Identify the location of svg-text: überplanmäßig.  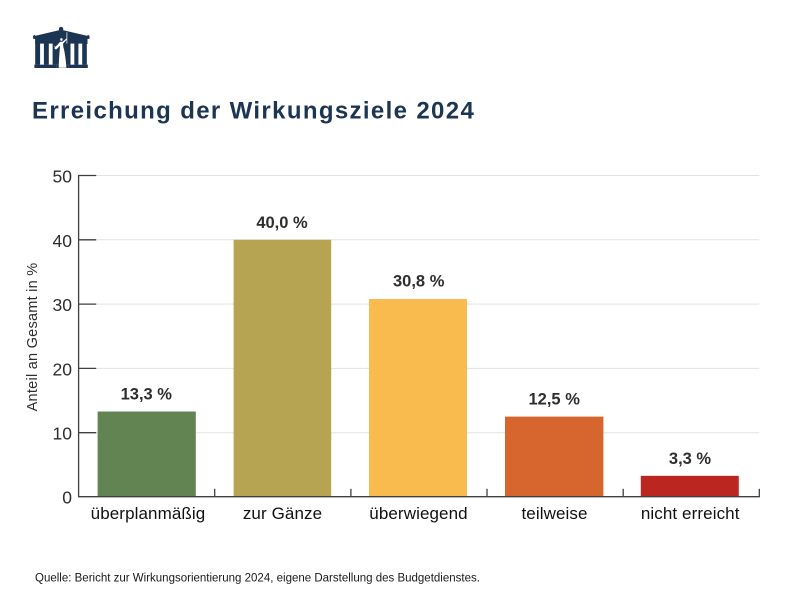
(148, 513).